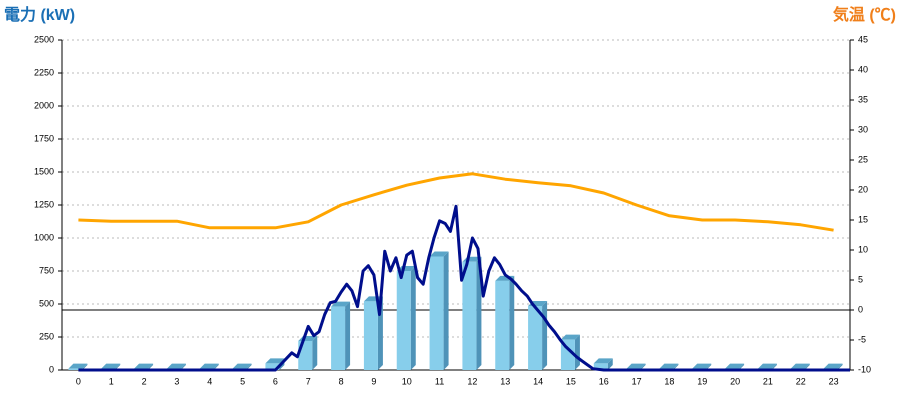  I want to click on y-tick-label: 1500, so click(44, 171).